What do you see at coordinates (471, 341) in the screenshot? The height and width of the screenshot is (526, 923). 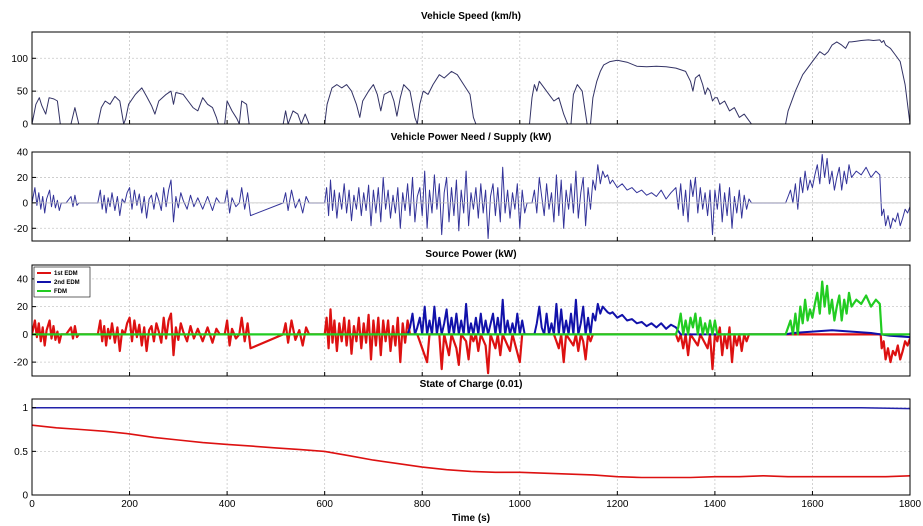 I see `series-line-1st-edm` at bounding box center [471, 341].